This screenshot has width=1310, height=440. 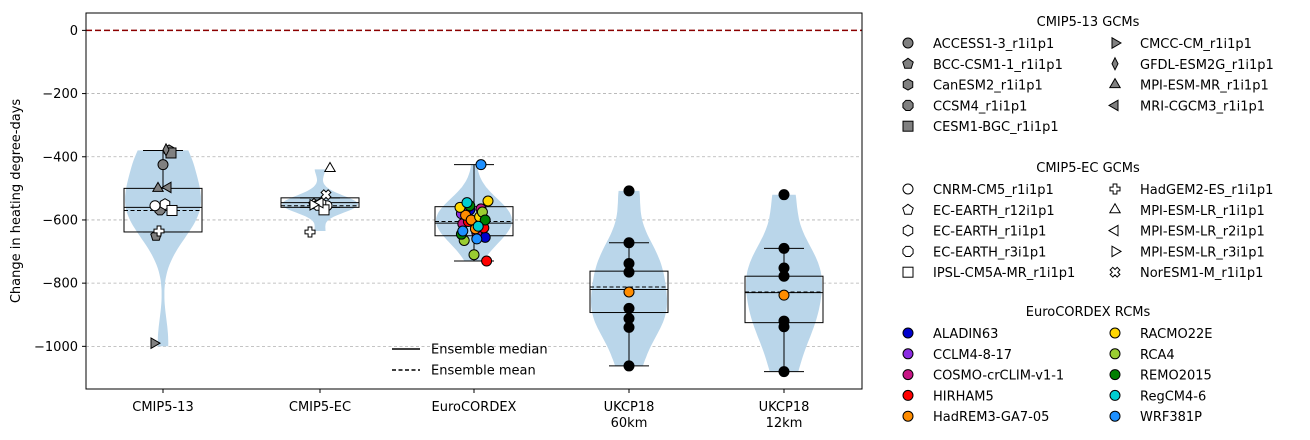 I want to click on legend-label: WRF381P, so click(x=1171, y=417).